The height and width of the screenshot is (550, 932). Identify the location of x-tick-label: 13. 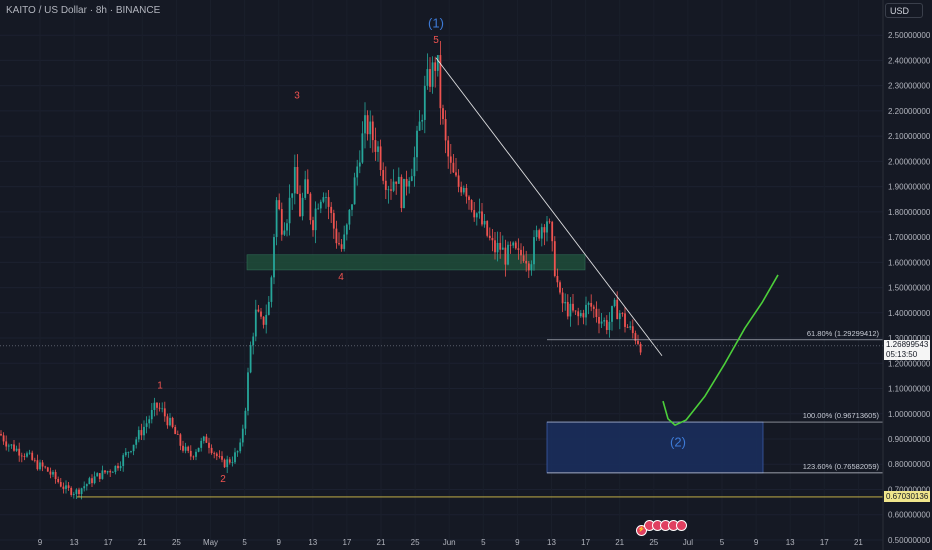
(551, 542).